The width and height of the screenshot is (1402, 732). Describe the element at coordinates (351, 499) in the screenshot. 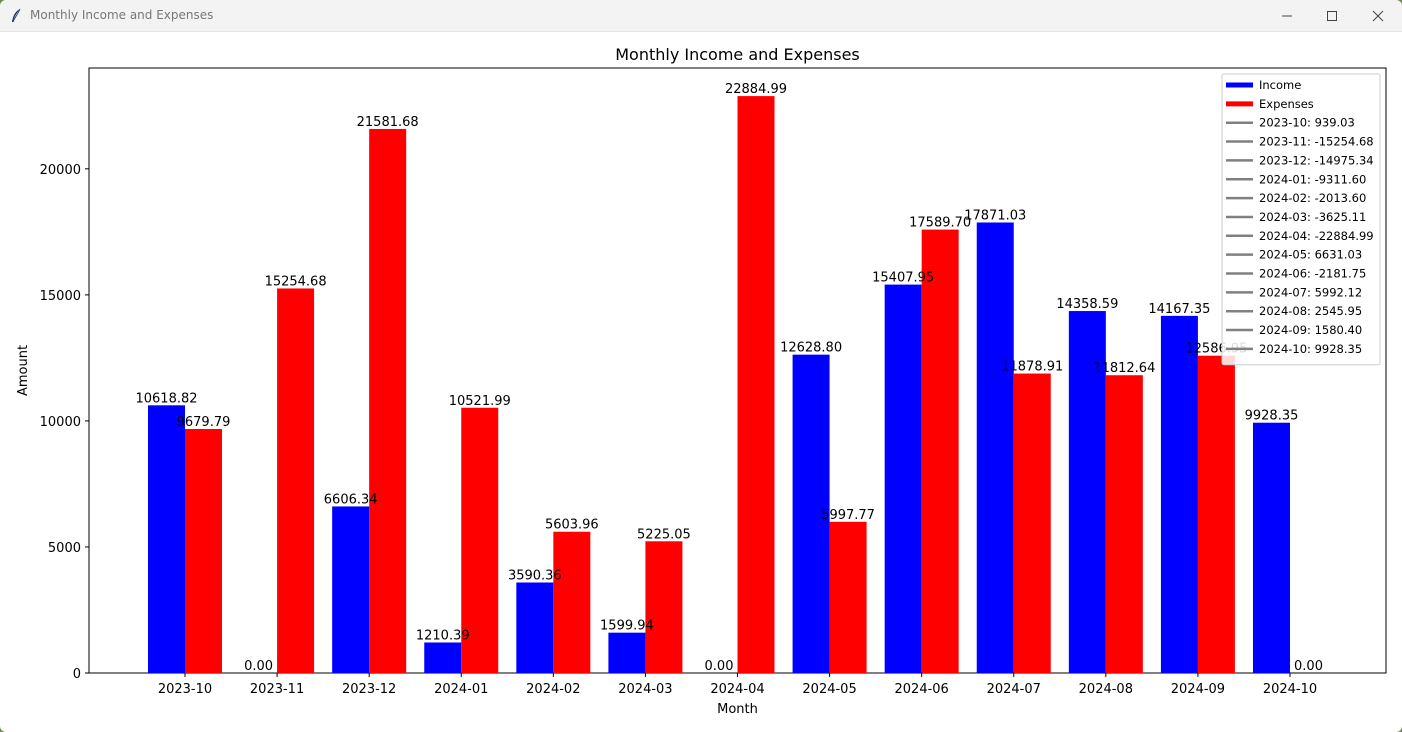

I see `income-value-label: 6606.34` at that location.